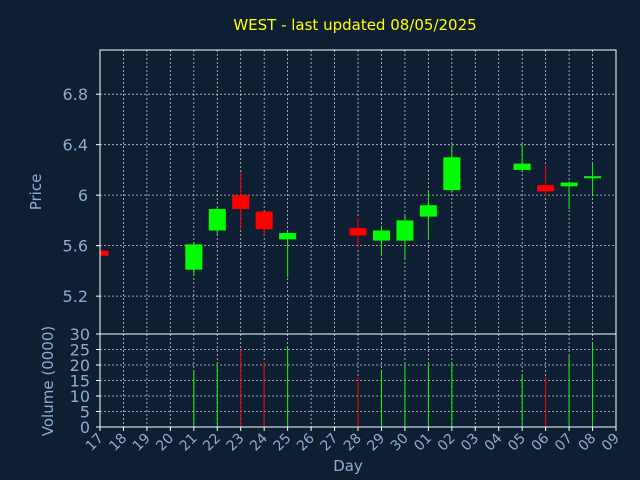 This screenshot has width=640, height=480. What do you see at coordinates (189, 443) in the screenshot?
I see `x-tick-label: 21` at bounding box center [189, 443].